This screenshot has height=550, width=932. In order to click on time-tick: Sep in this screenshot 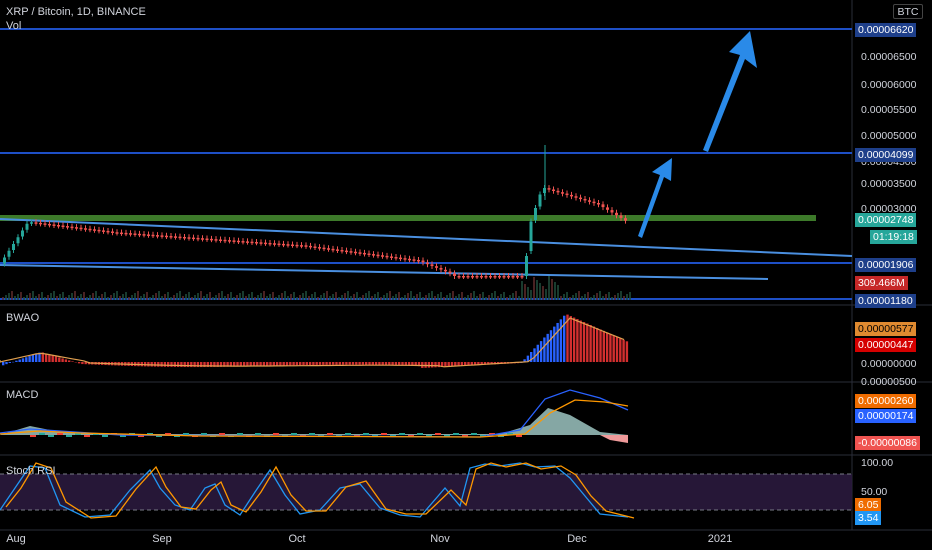, I will do `click(162, 539)`.